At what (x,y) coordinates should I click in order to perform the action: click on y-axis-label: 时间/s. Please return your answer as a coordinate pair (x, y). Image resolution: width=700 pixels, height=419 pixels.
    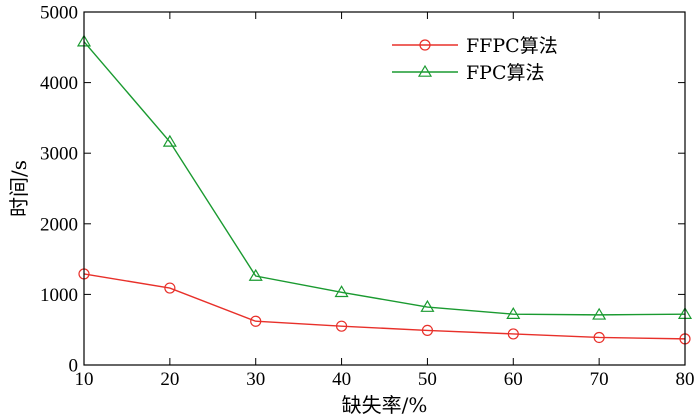
    Looking at the image, I should click on (19, 188).